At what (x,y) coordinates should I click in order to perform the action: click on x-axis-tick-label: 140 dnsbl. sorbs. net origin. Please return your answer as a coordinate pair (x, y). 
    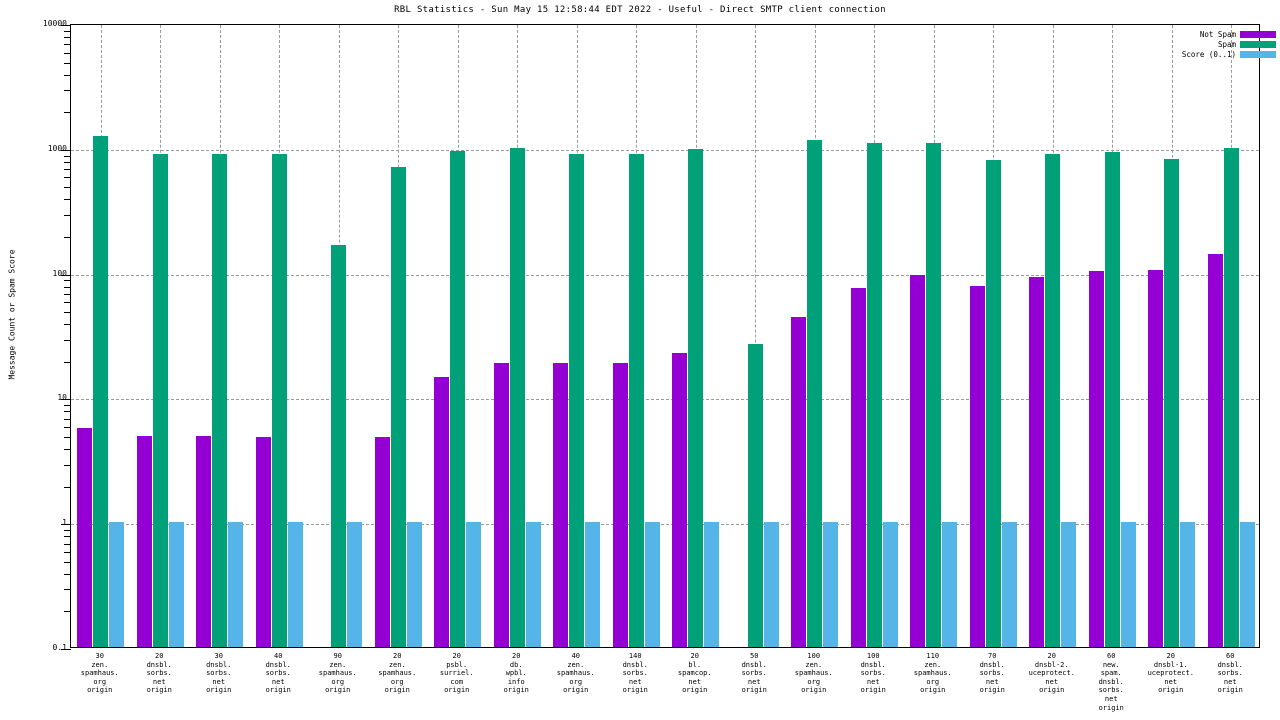
    Looking at the image, I should click on (635, 673).